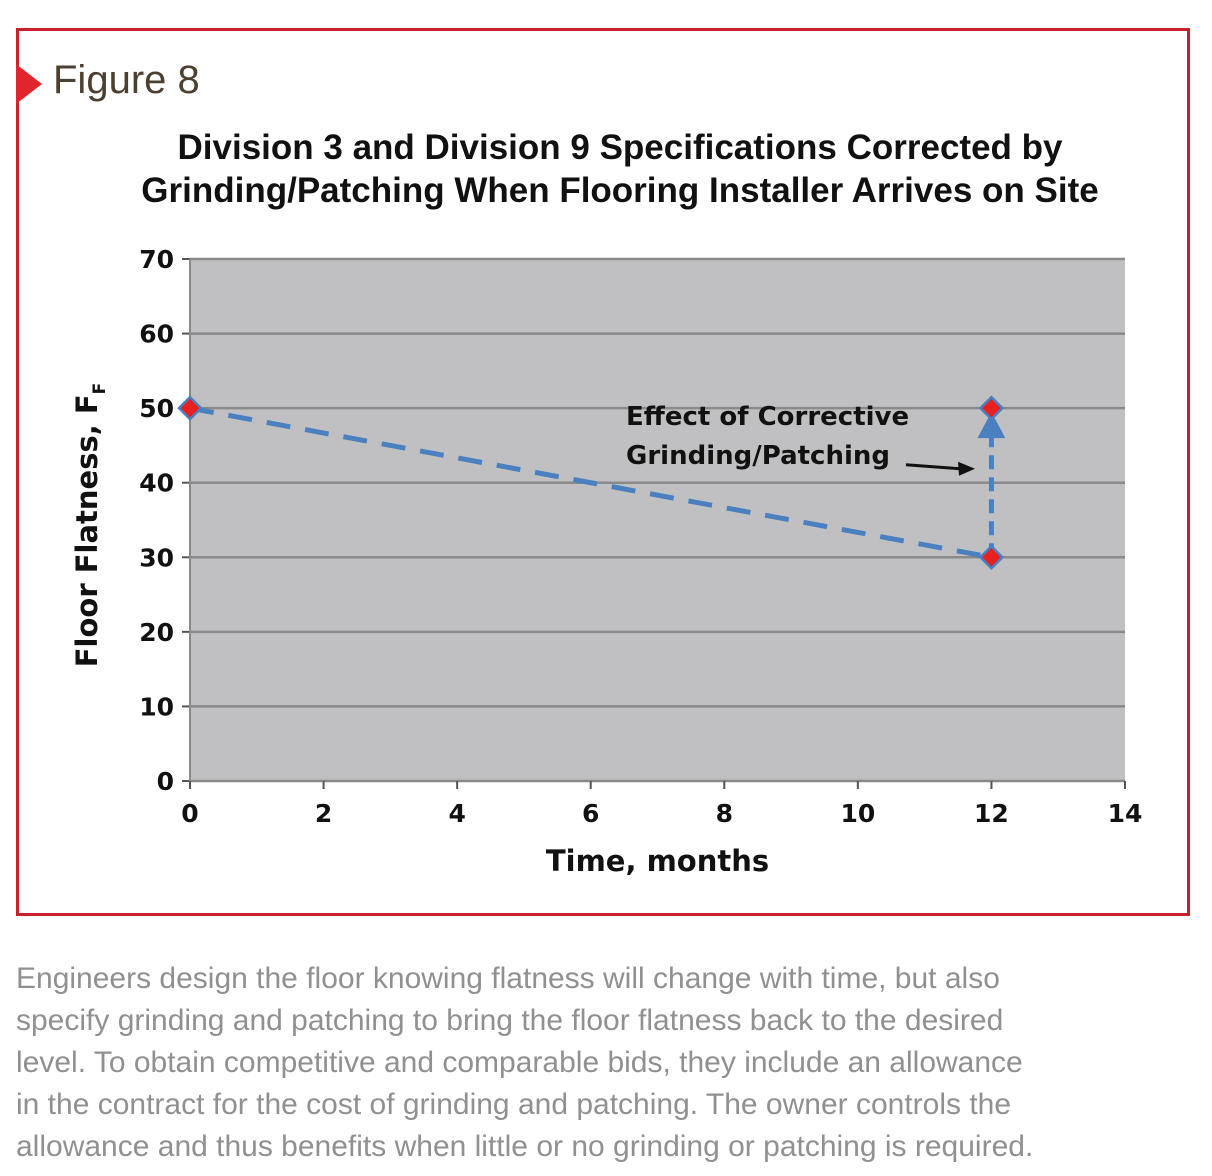  Describe the element at coordinates (456, 813) in the screenshot. I see `x-tick-label: 4` at that location.